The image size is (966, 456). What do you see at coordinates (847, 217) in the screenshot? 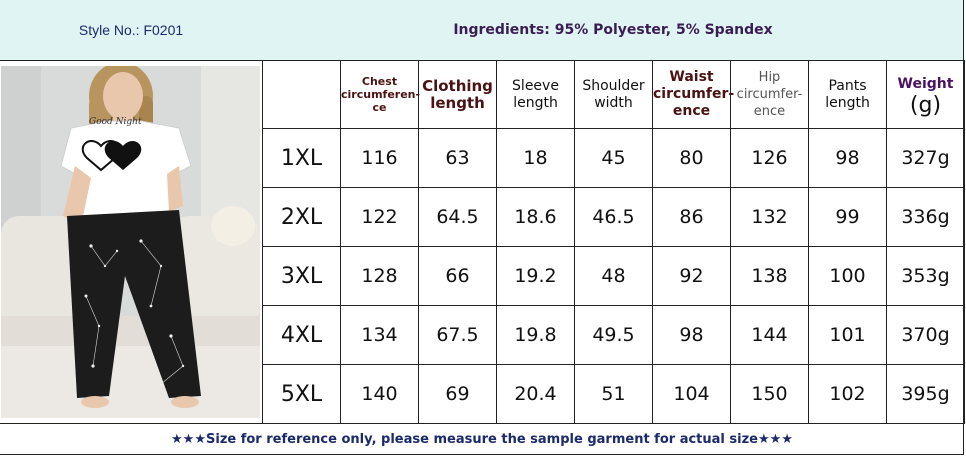
I see `table-cell: 99` at bounding box center [847, 217].